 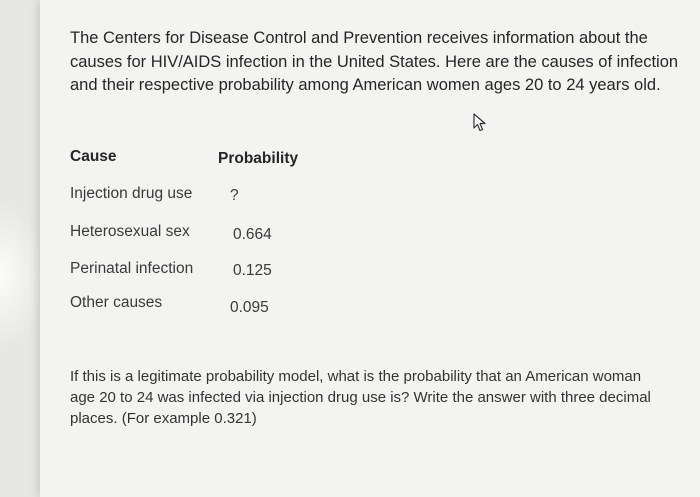 I want to click on row-prob-injection: ?, so click(x=234, y=195).